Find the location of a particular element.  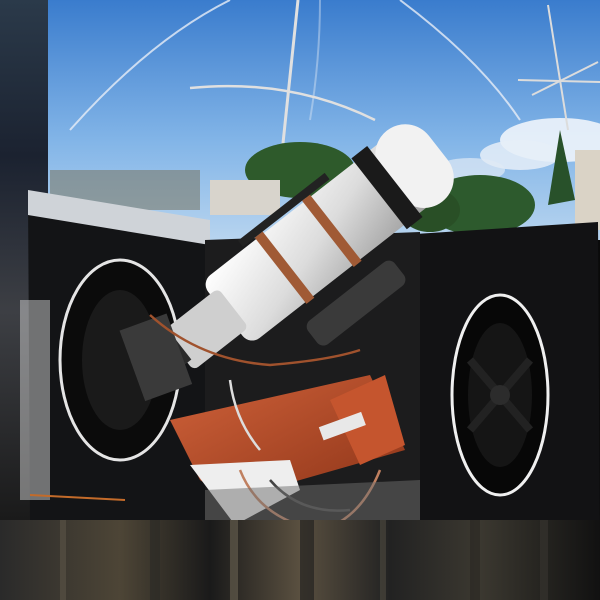

building is located at coordinates (587, 190).